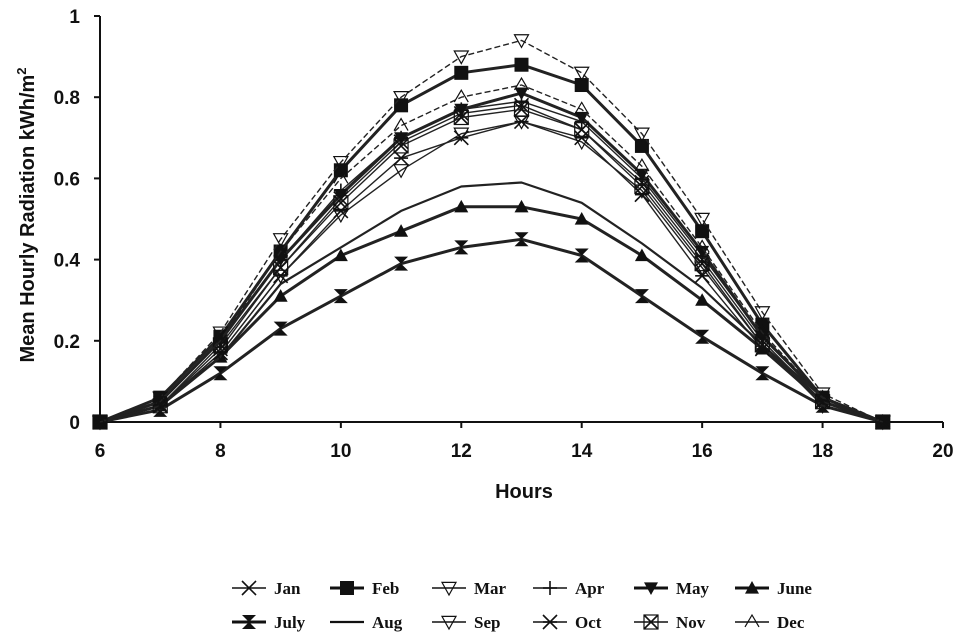 This screenshot has height=641, width=967. I want to click on x-tick-label: 16, so click(702, 451).